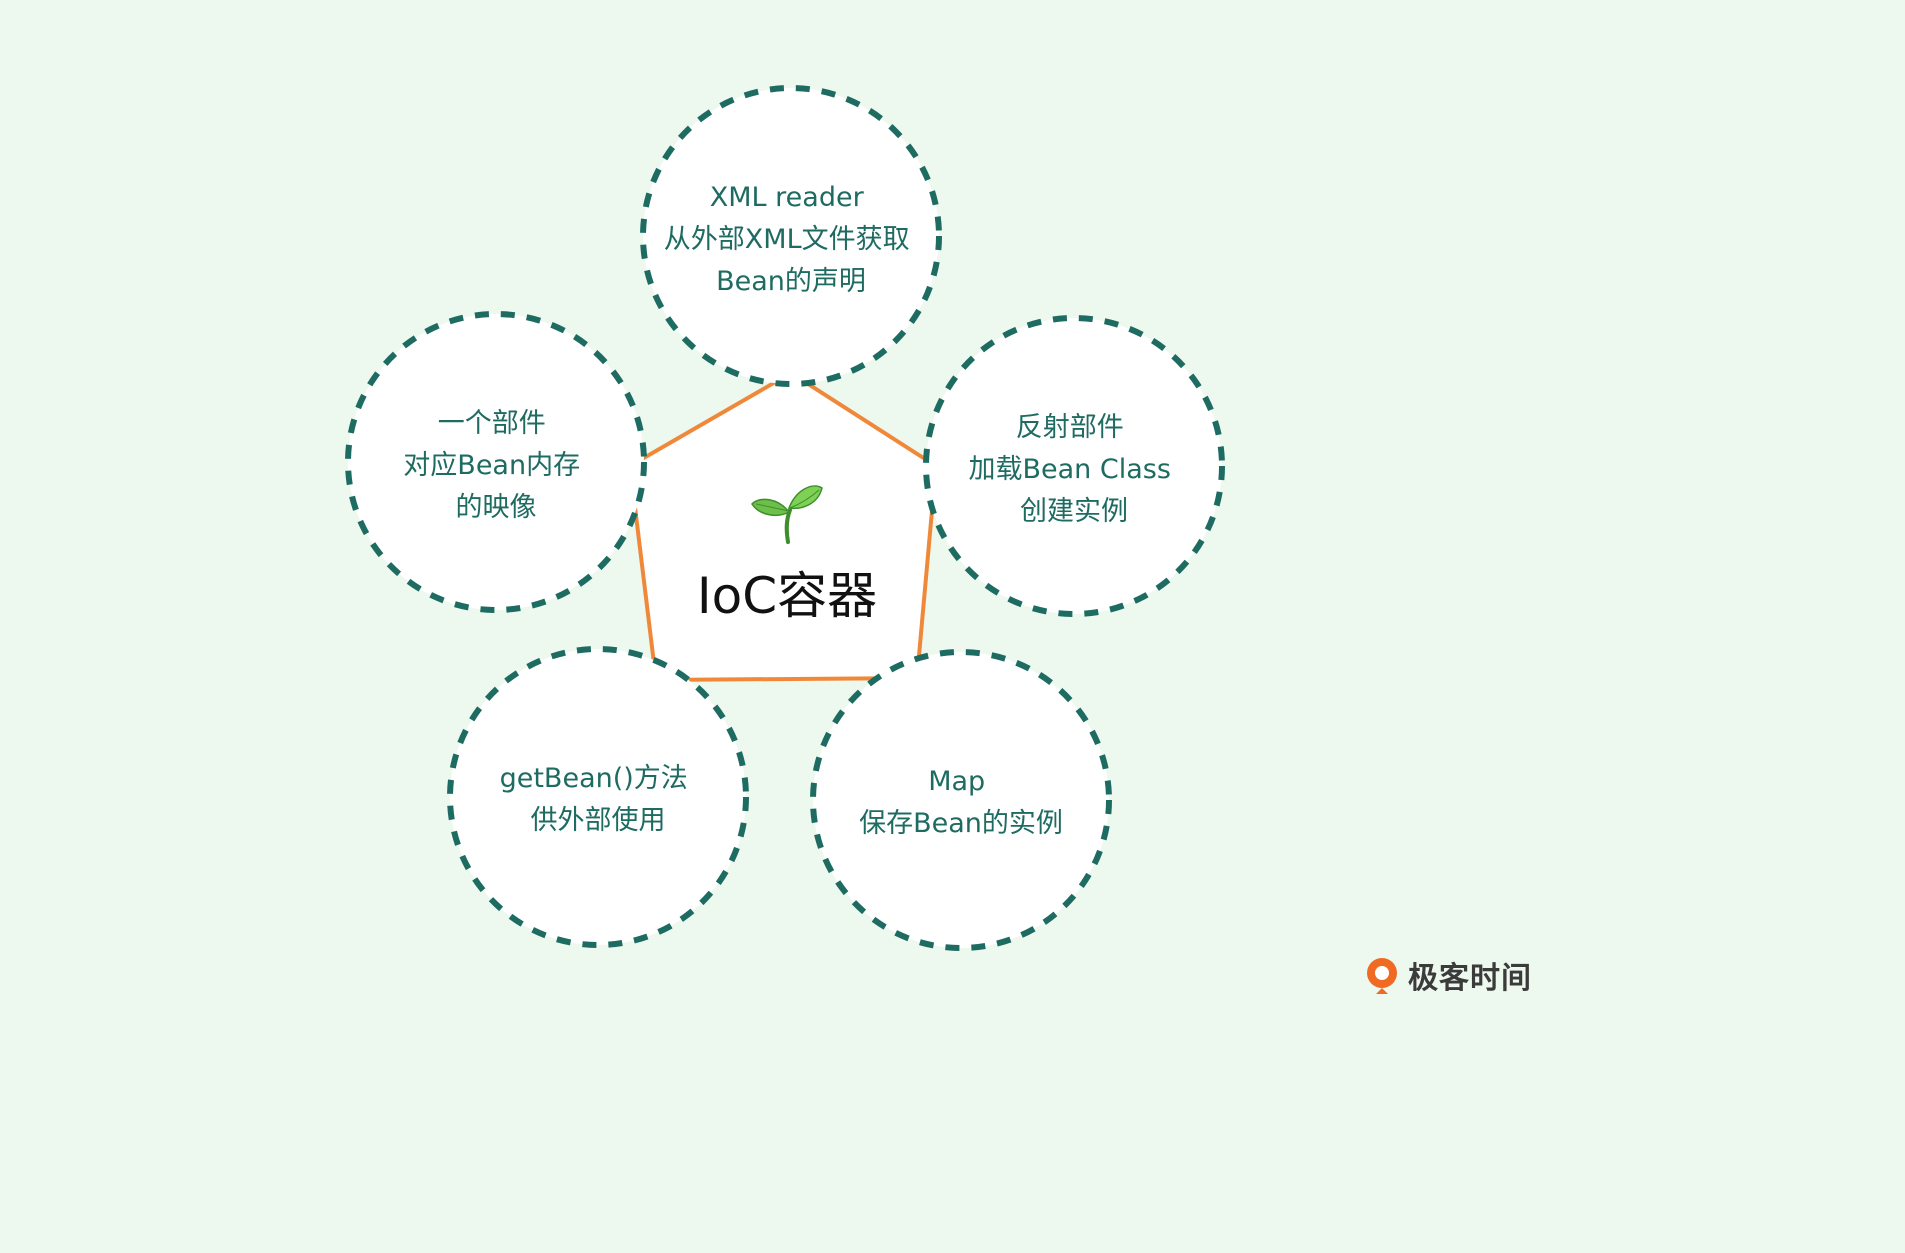 Image resolution: width=1905 pixels, height=1253 pixels. Describe the element at coordinates (787, 596) in the screenshot. I see `center-title: IoC容器` at that location.